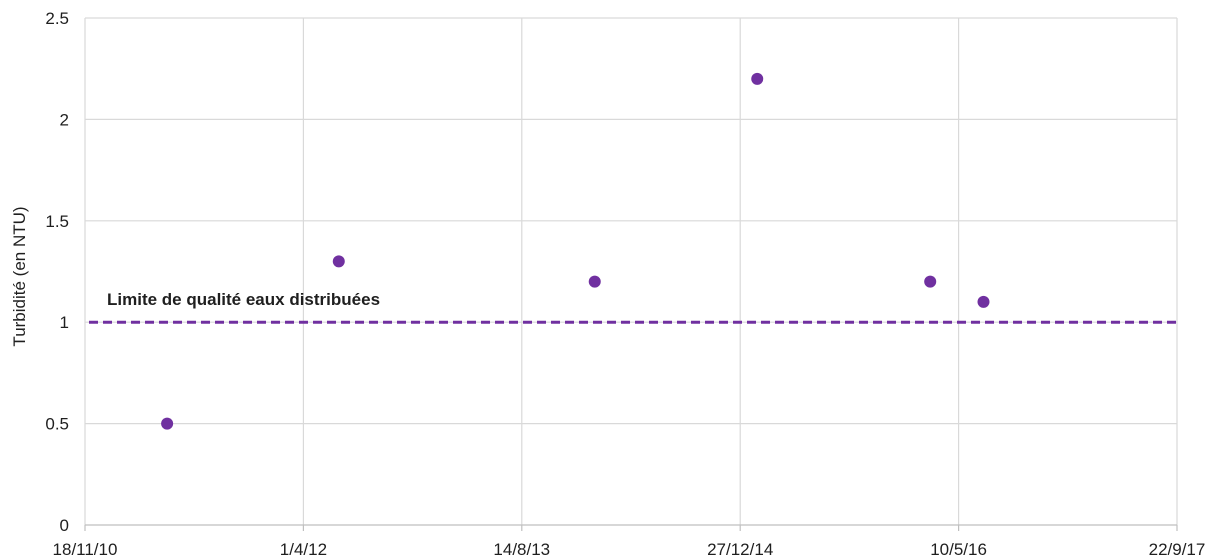 The height and width of the screenshot is (560, 1221). What do you see at coordinates (243, 299) in the screenshot?
I see `limit-line-label: Limite de qualité eaux distribuées` at bounding box center [243, 299].